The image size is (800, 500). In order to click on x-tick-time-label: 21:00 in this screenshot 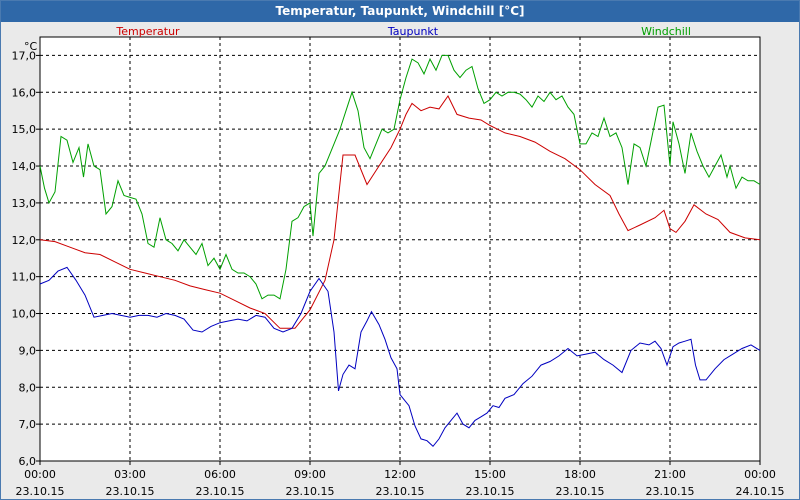, I will do `click(670, 474)`.